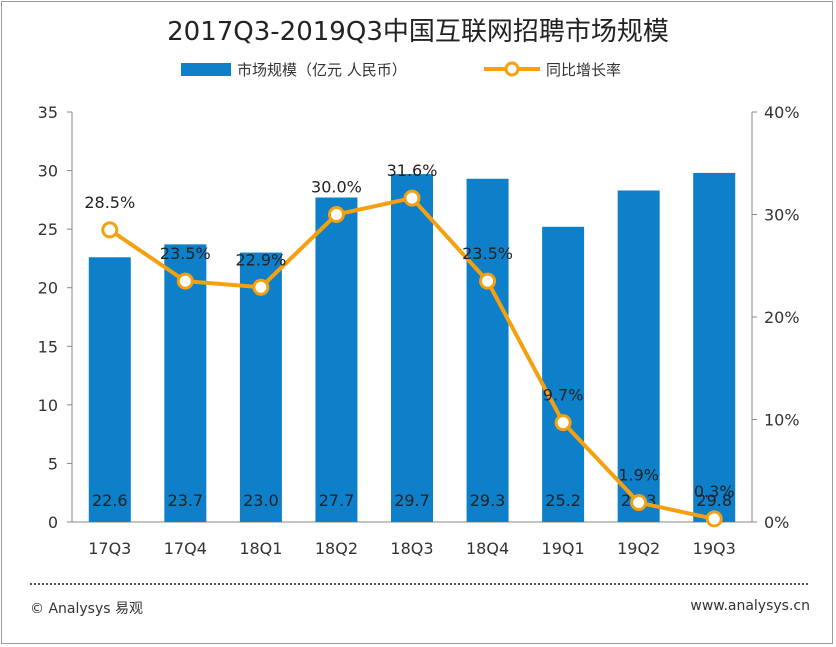 The height and width of the screenshot is (647, 836). What do you see at coordinates (638, 548) in the screenshot?
I see `x-tick-label: 19Q2` at bounding box center [638, 548].